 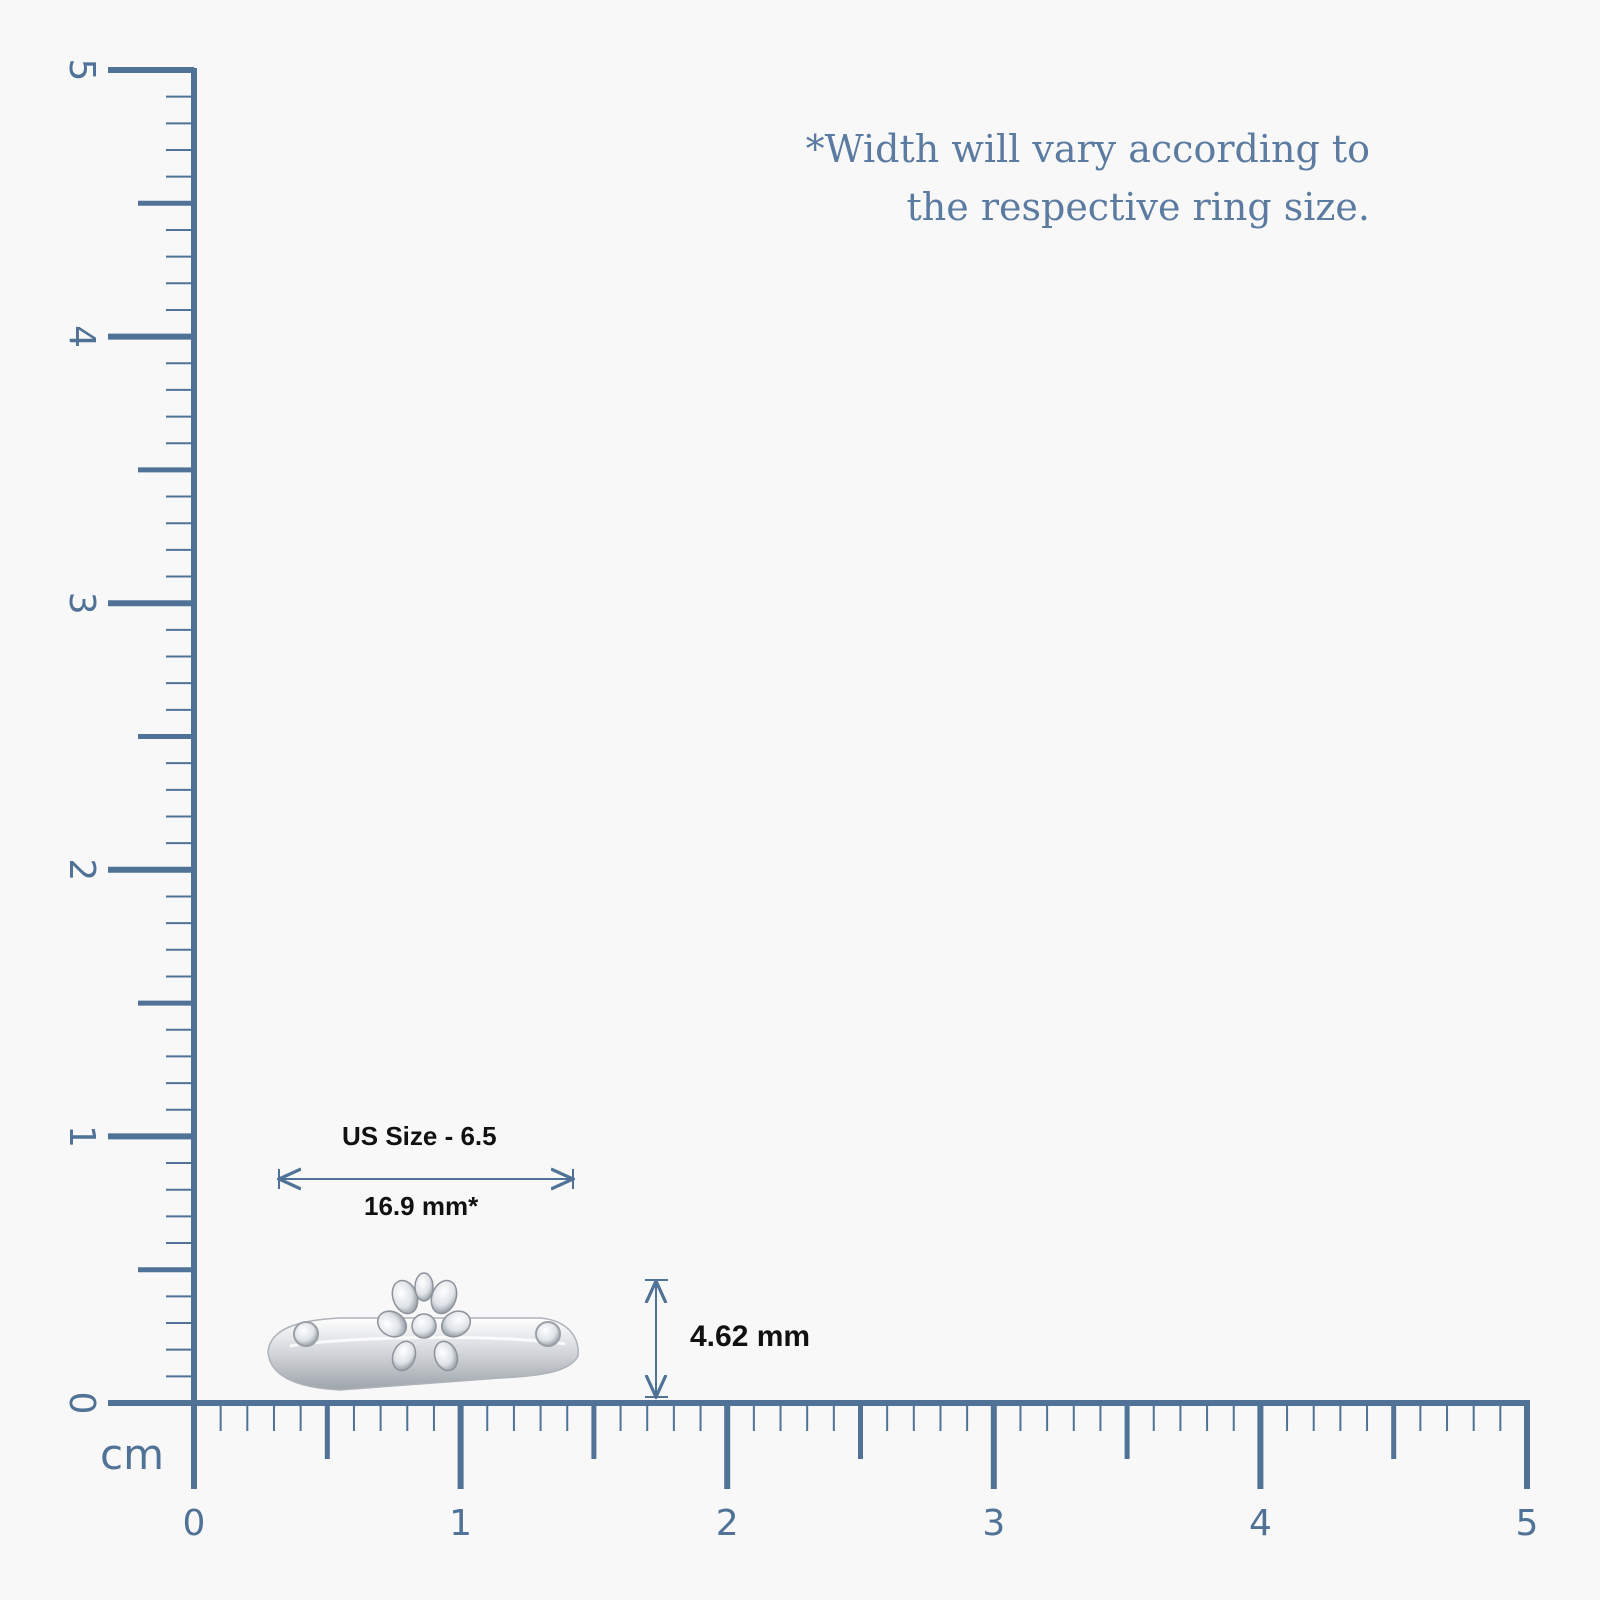 What do you see at coordinates (419, 1136) in the screenshot?
I see `ring-size-label: US Size - 6.5` at bounding box center [419, 1136].